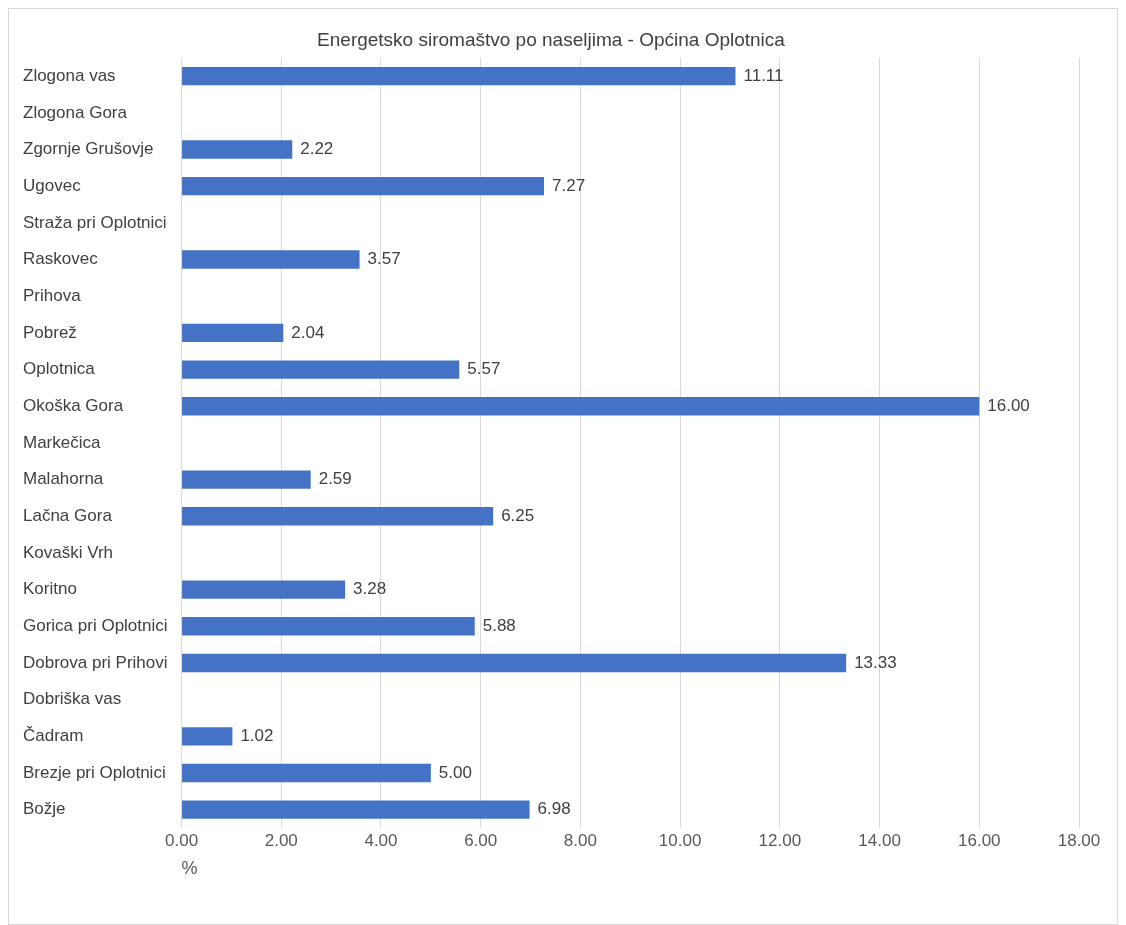 This screenshot has height=925, width=1126. What do you see at coordinates (281, 840) in the screenshot?
I see `x-tick-label: 2.00` at bounding box center [281, 840].